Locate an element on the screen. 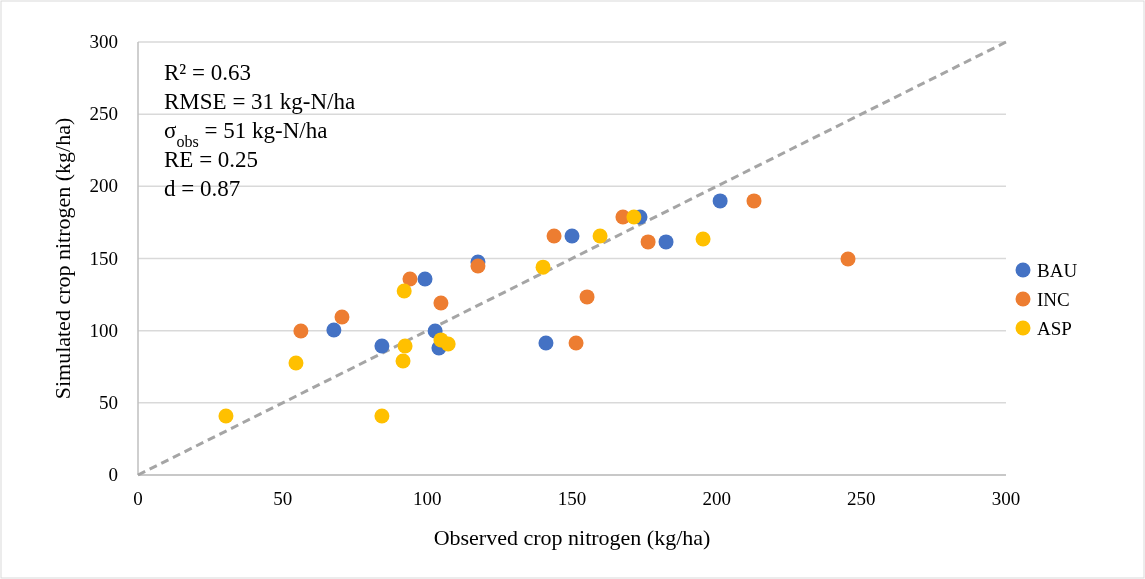 The image size is (1145, 579). legend-label: ASP is located at coordinates (1054, 328).